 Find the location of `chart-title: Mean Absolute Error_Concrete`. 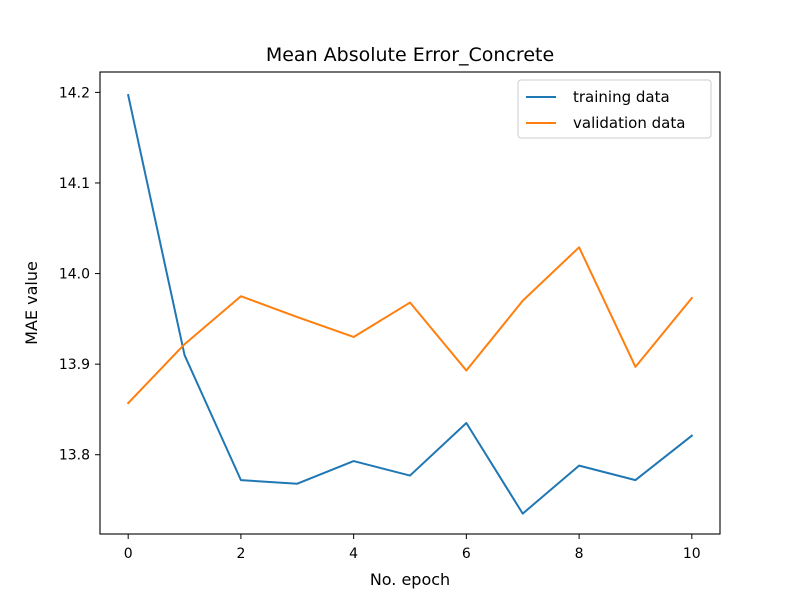

chart-title: Mean Absolute Error_Concrete is located at coordinates (410, 55).